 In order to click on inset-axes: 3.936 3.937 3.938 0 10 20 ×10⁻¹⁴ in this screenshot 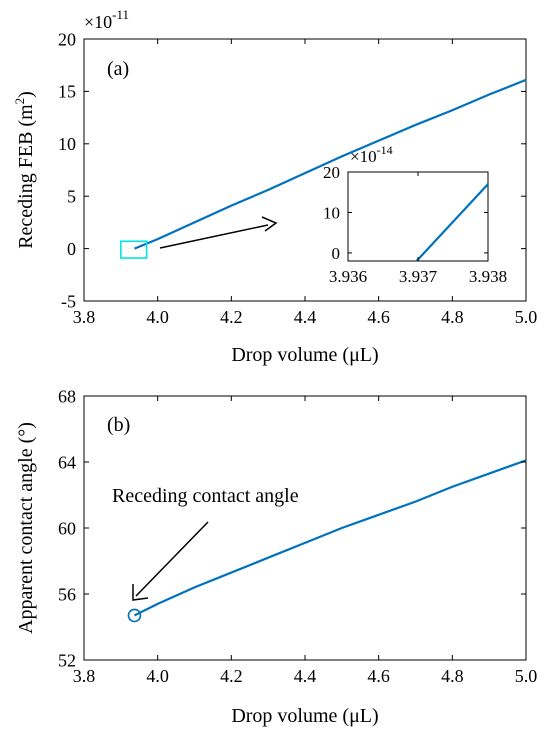, I will do `click(415, 214)`.